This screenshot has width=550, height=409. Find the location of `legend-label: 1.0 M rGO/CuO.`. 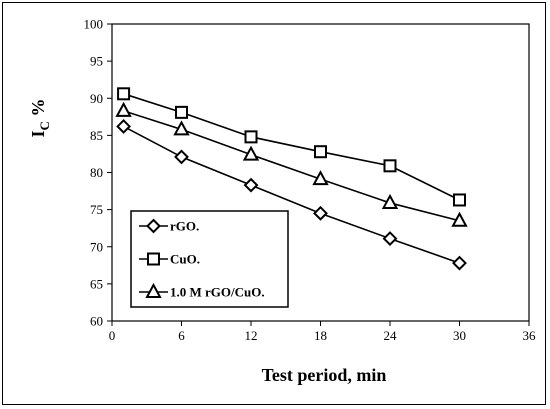

legend-label: 1.0 M rGO/CuO. is located at coordinates (217, 292).